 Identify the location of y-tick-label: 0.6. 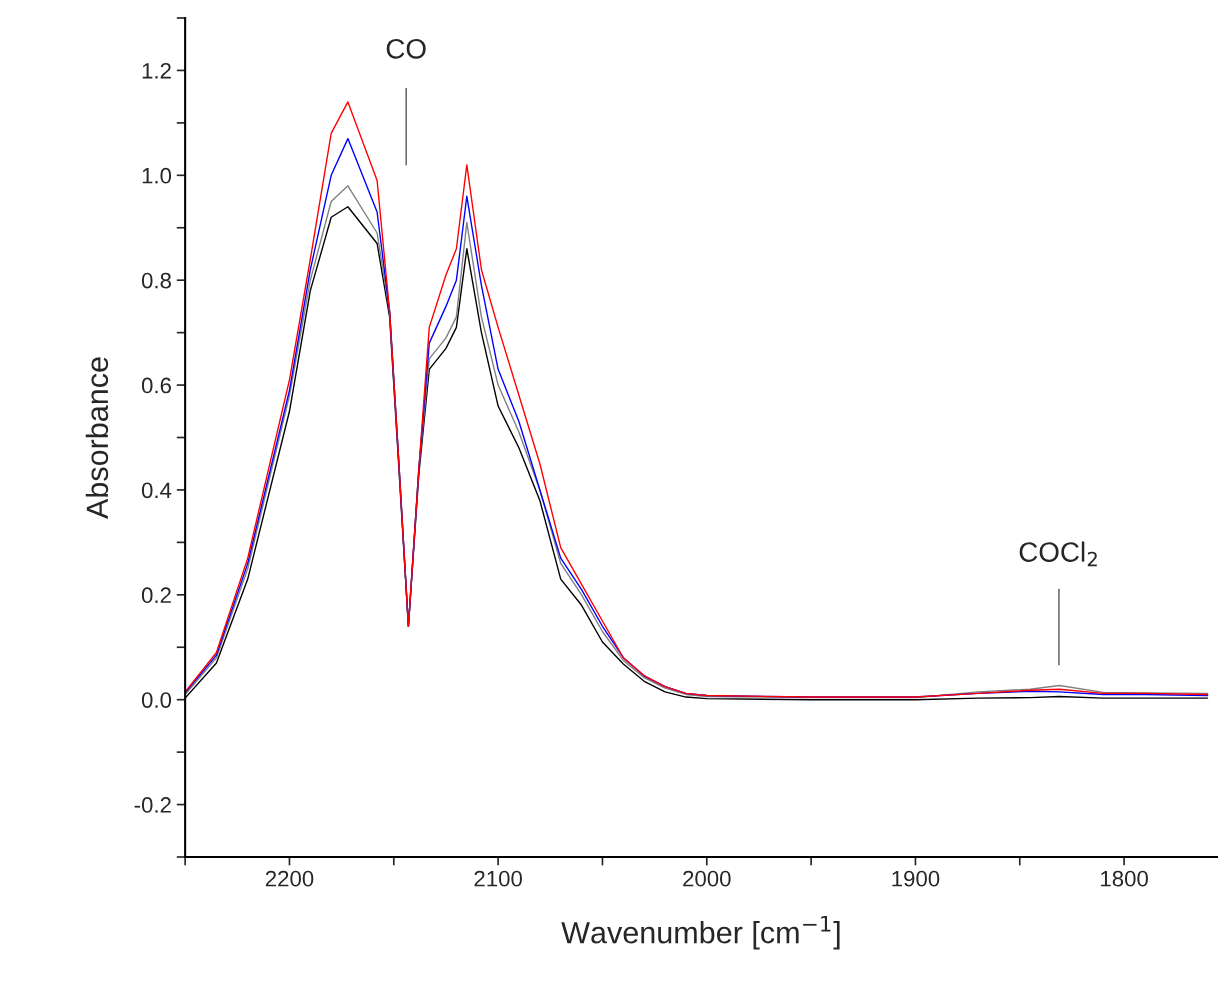
(156, 385).